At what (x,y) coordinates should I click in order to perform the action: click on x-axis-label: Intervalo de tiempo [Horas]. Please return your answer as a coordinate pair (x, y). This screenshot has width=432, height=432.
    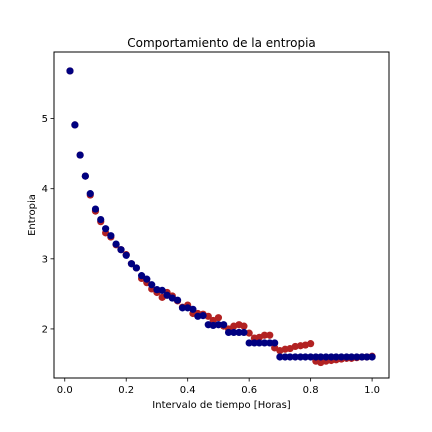
    Looking at the image, I should click on (221, 405).